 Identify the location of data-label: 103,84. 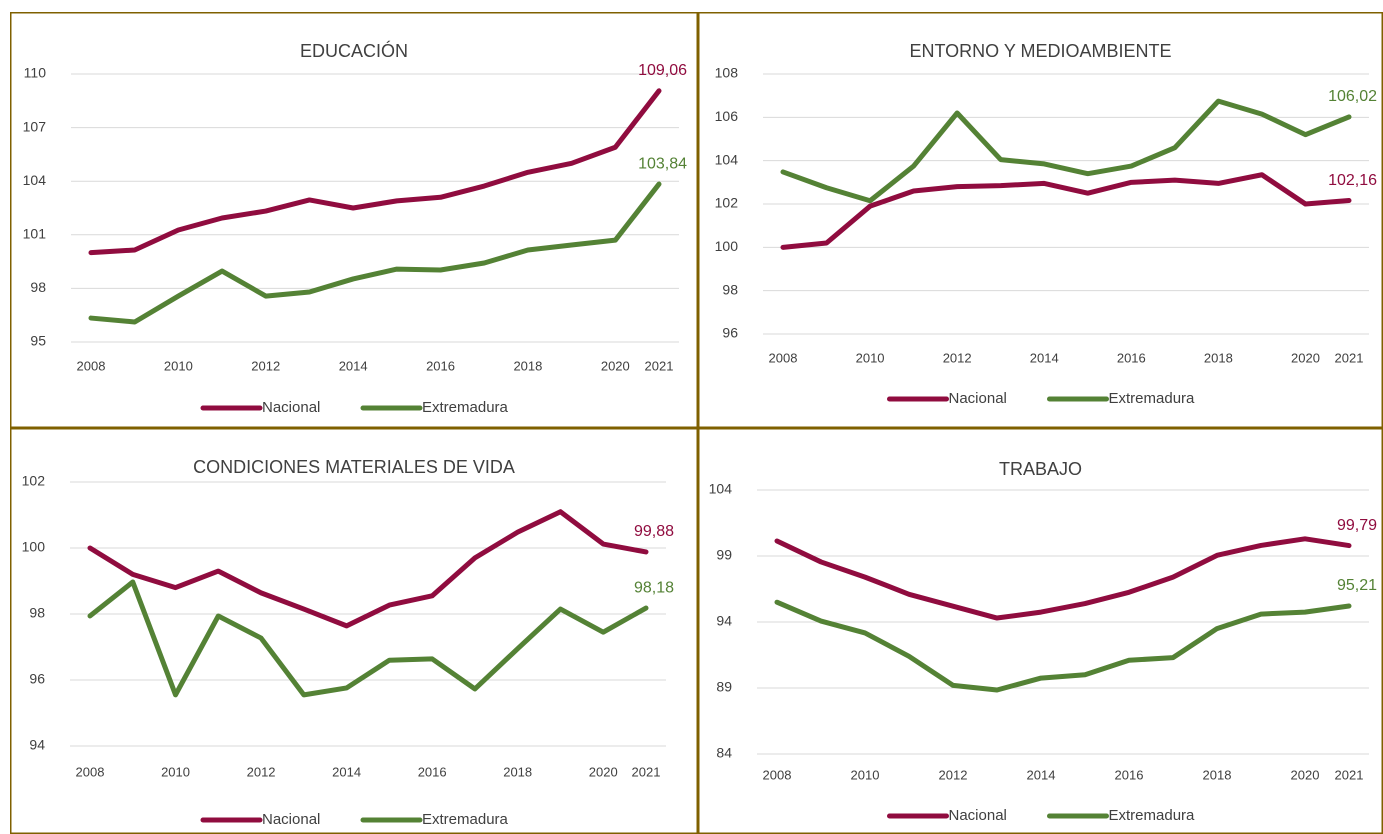
(662, 163).